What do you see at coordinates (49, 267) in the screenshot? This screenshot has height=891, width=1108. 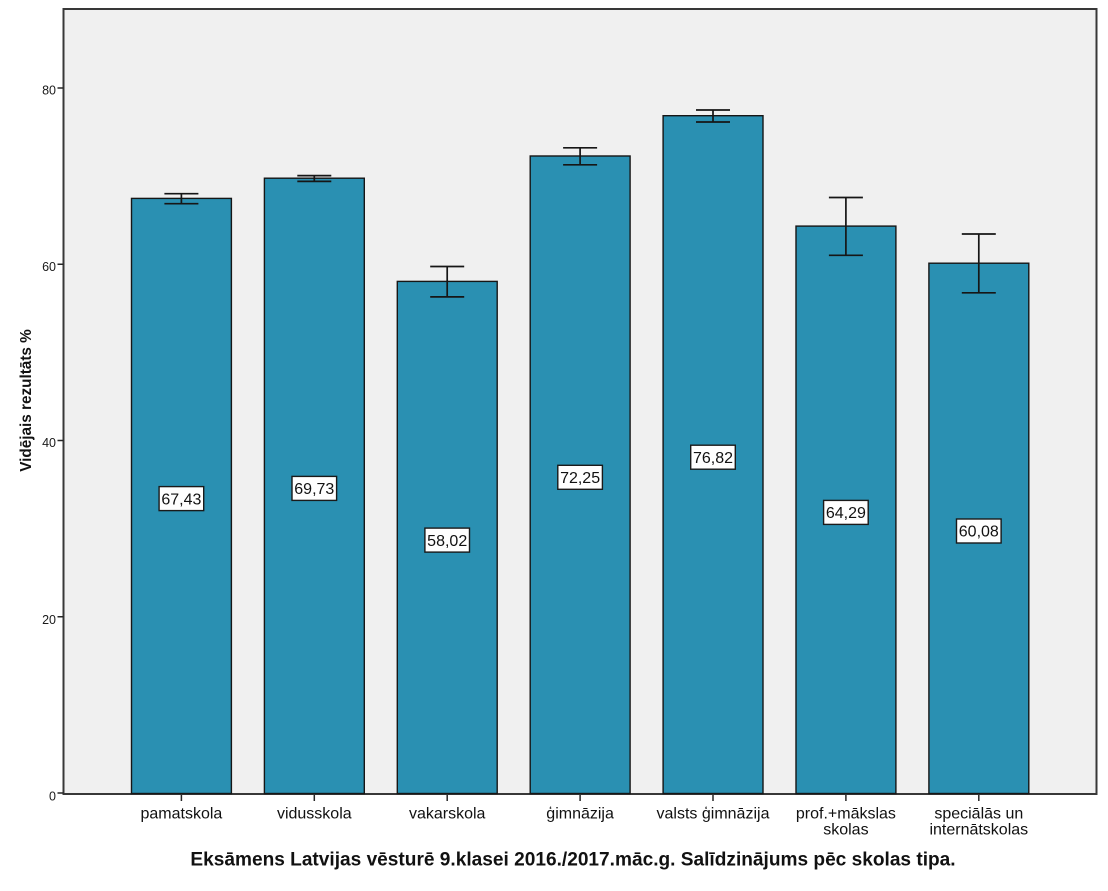 I see `svg-text: 60` at bounding box center [49, 267].